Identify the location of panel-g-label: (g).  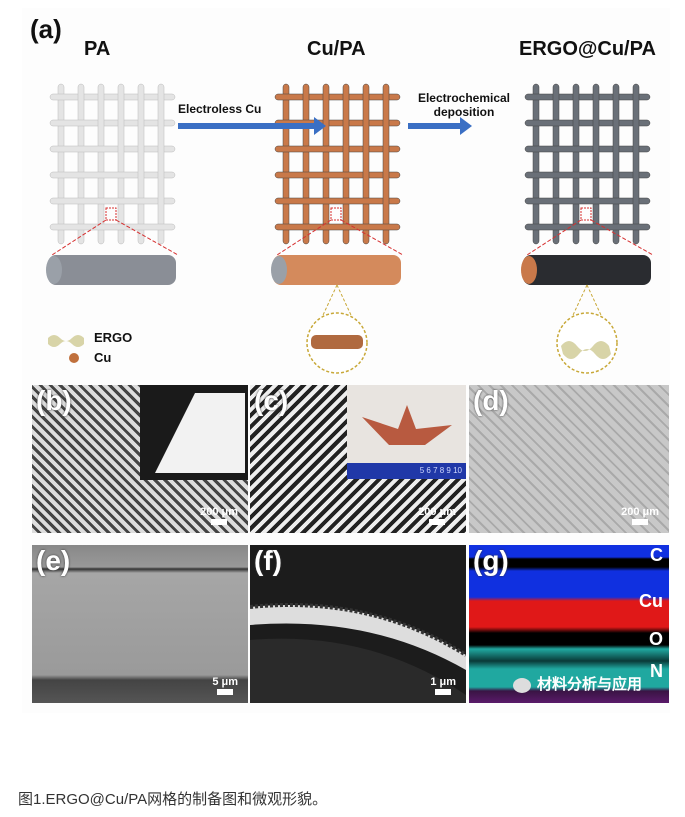
(491, 560).